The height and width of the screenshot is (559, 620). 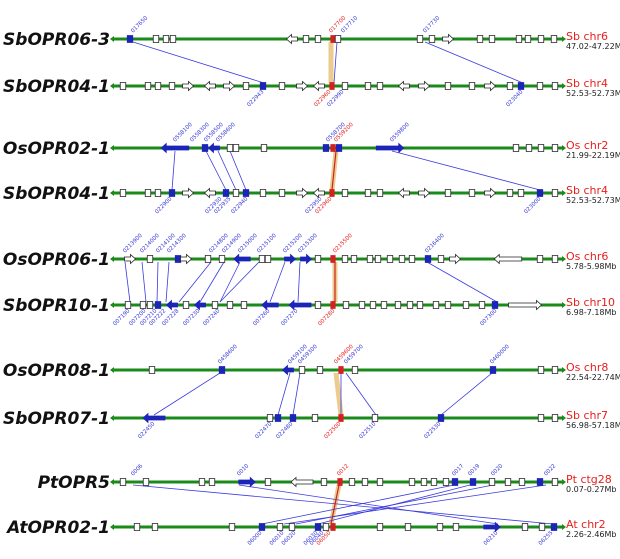 I want to click on gene-name: SbOPR10-1, so click(x=56, y=306).